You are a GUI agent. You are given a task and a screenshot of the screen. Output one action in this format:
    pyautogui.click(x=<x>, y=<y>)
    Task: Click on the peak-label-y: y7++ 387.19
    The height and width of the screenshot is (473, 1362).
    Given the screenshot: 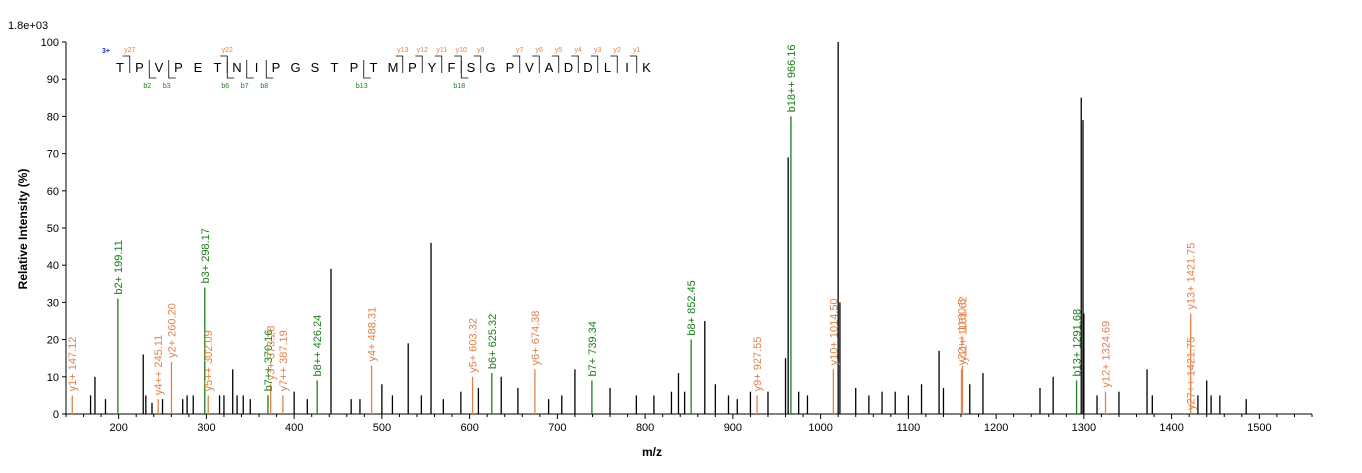 What is the action you would take?
    pyautogui.click(x=284, y=360)
    